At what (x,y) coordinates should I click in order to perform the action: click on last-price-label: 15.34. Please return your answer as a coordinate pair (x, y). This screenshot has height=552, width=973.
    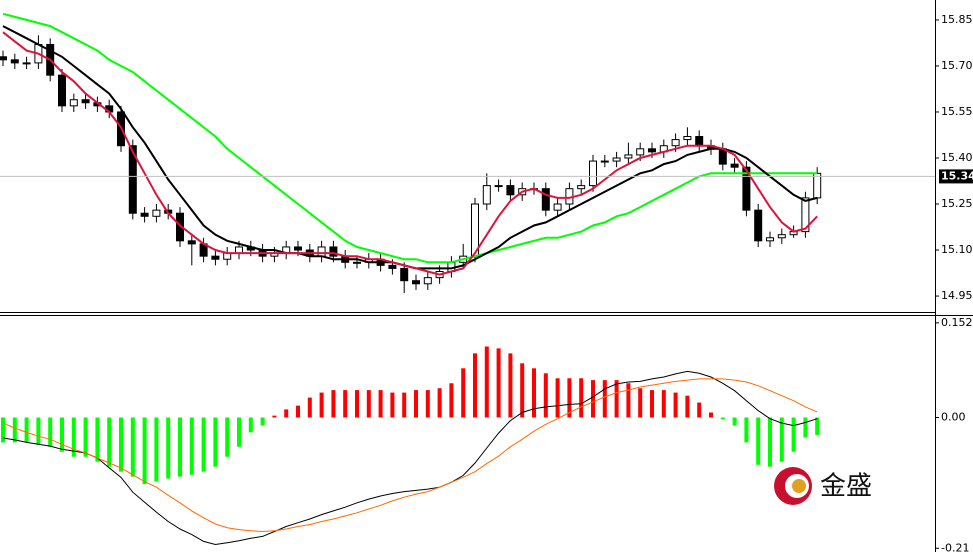
    Looking at the image, I should click on (957, 175).